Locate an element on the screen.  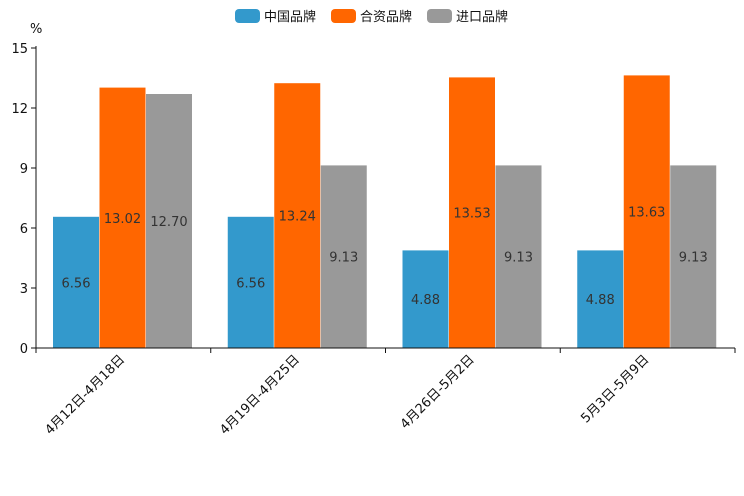
y-tick-label-12: 12 is located at coordinates (19, 109).